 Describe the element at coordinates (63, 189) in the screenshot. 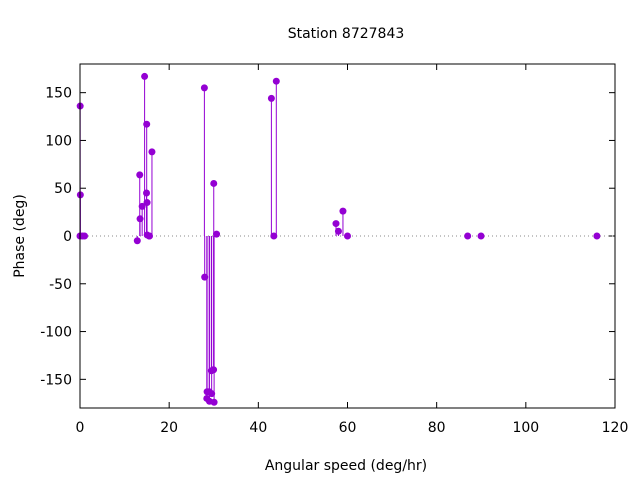

I see `y-tick-label: 50` at that location.